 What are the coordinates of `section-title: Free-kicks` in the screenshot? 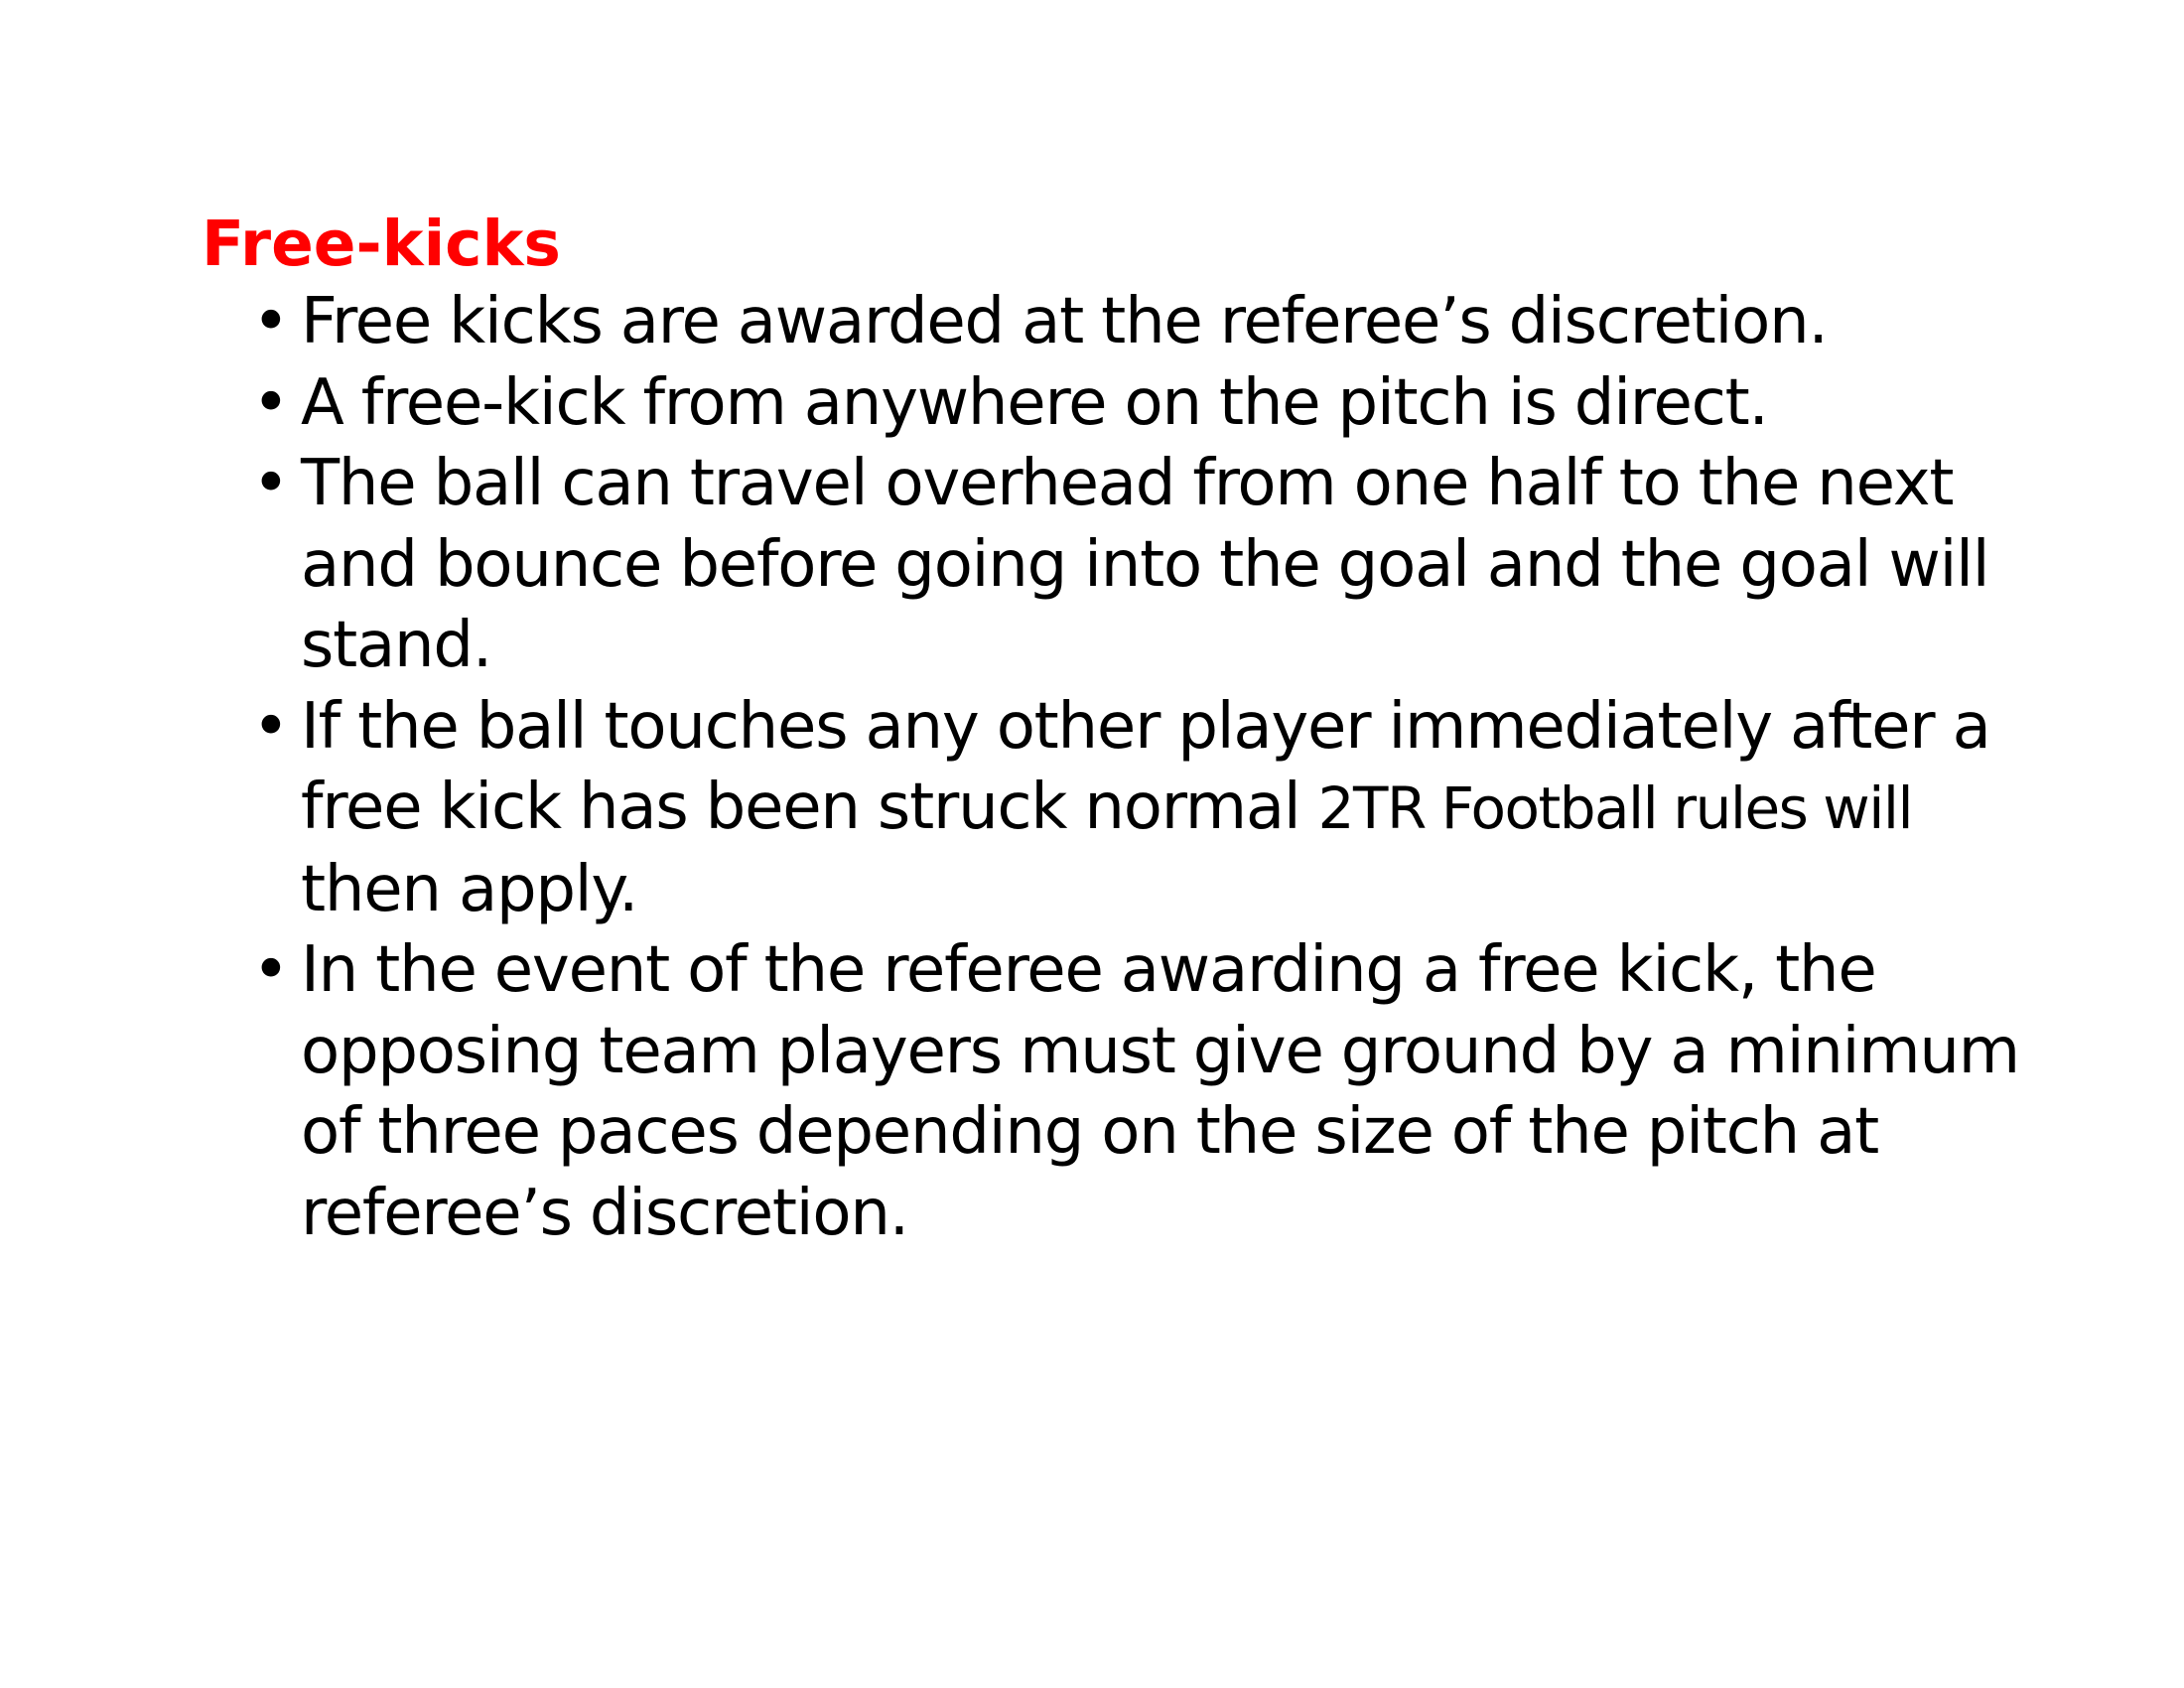 It's located at (381, 244).